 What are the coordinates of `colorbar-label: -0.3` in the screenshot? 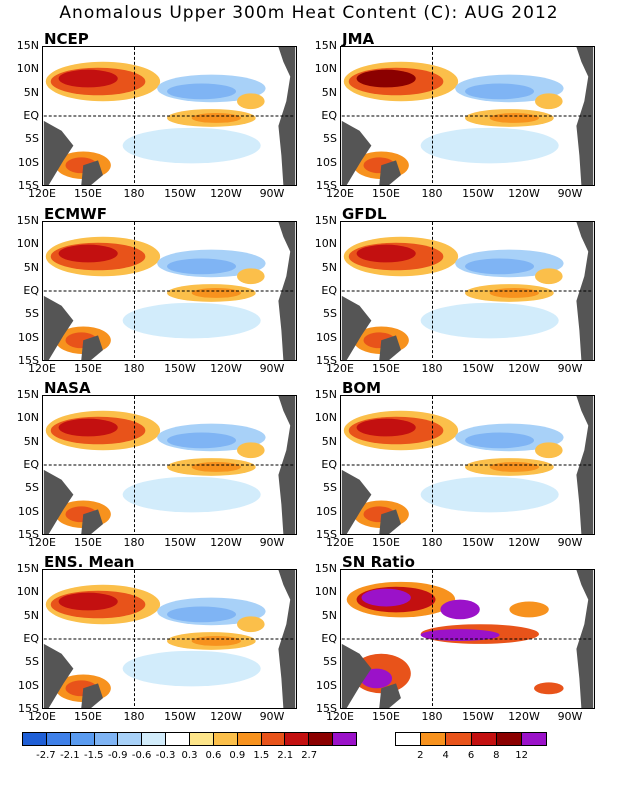 It's located at (165, 755).